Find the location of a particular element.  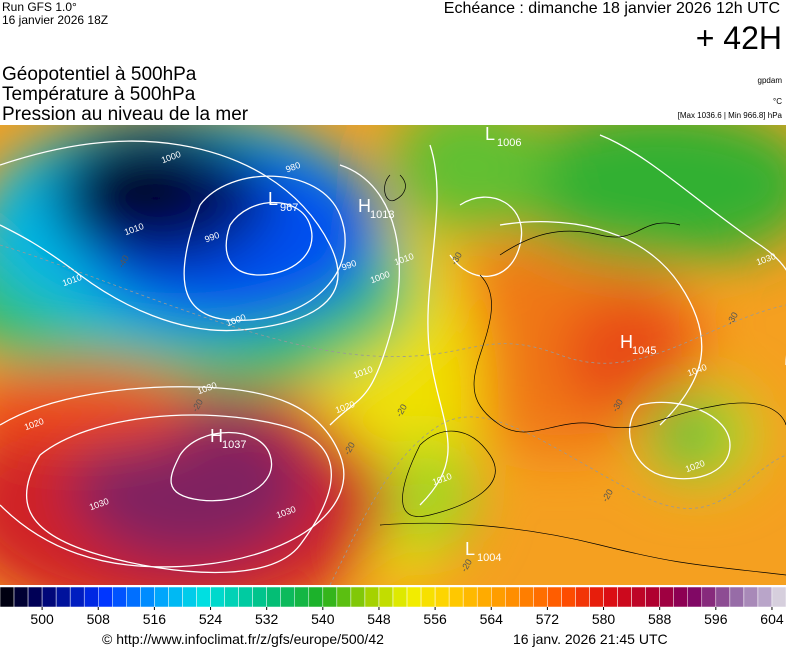

pressure-value: 1045 is located at coordinates (644, 351).